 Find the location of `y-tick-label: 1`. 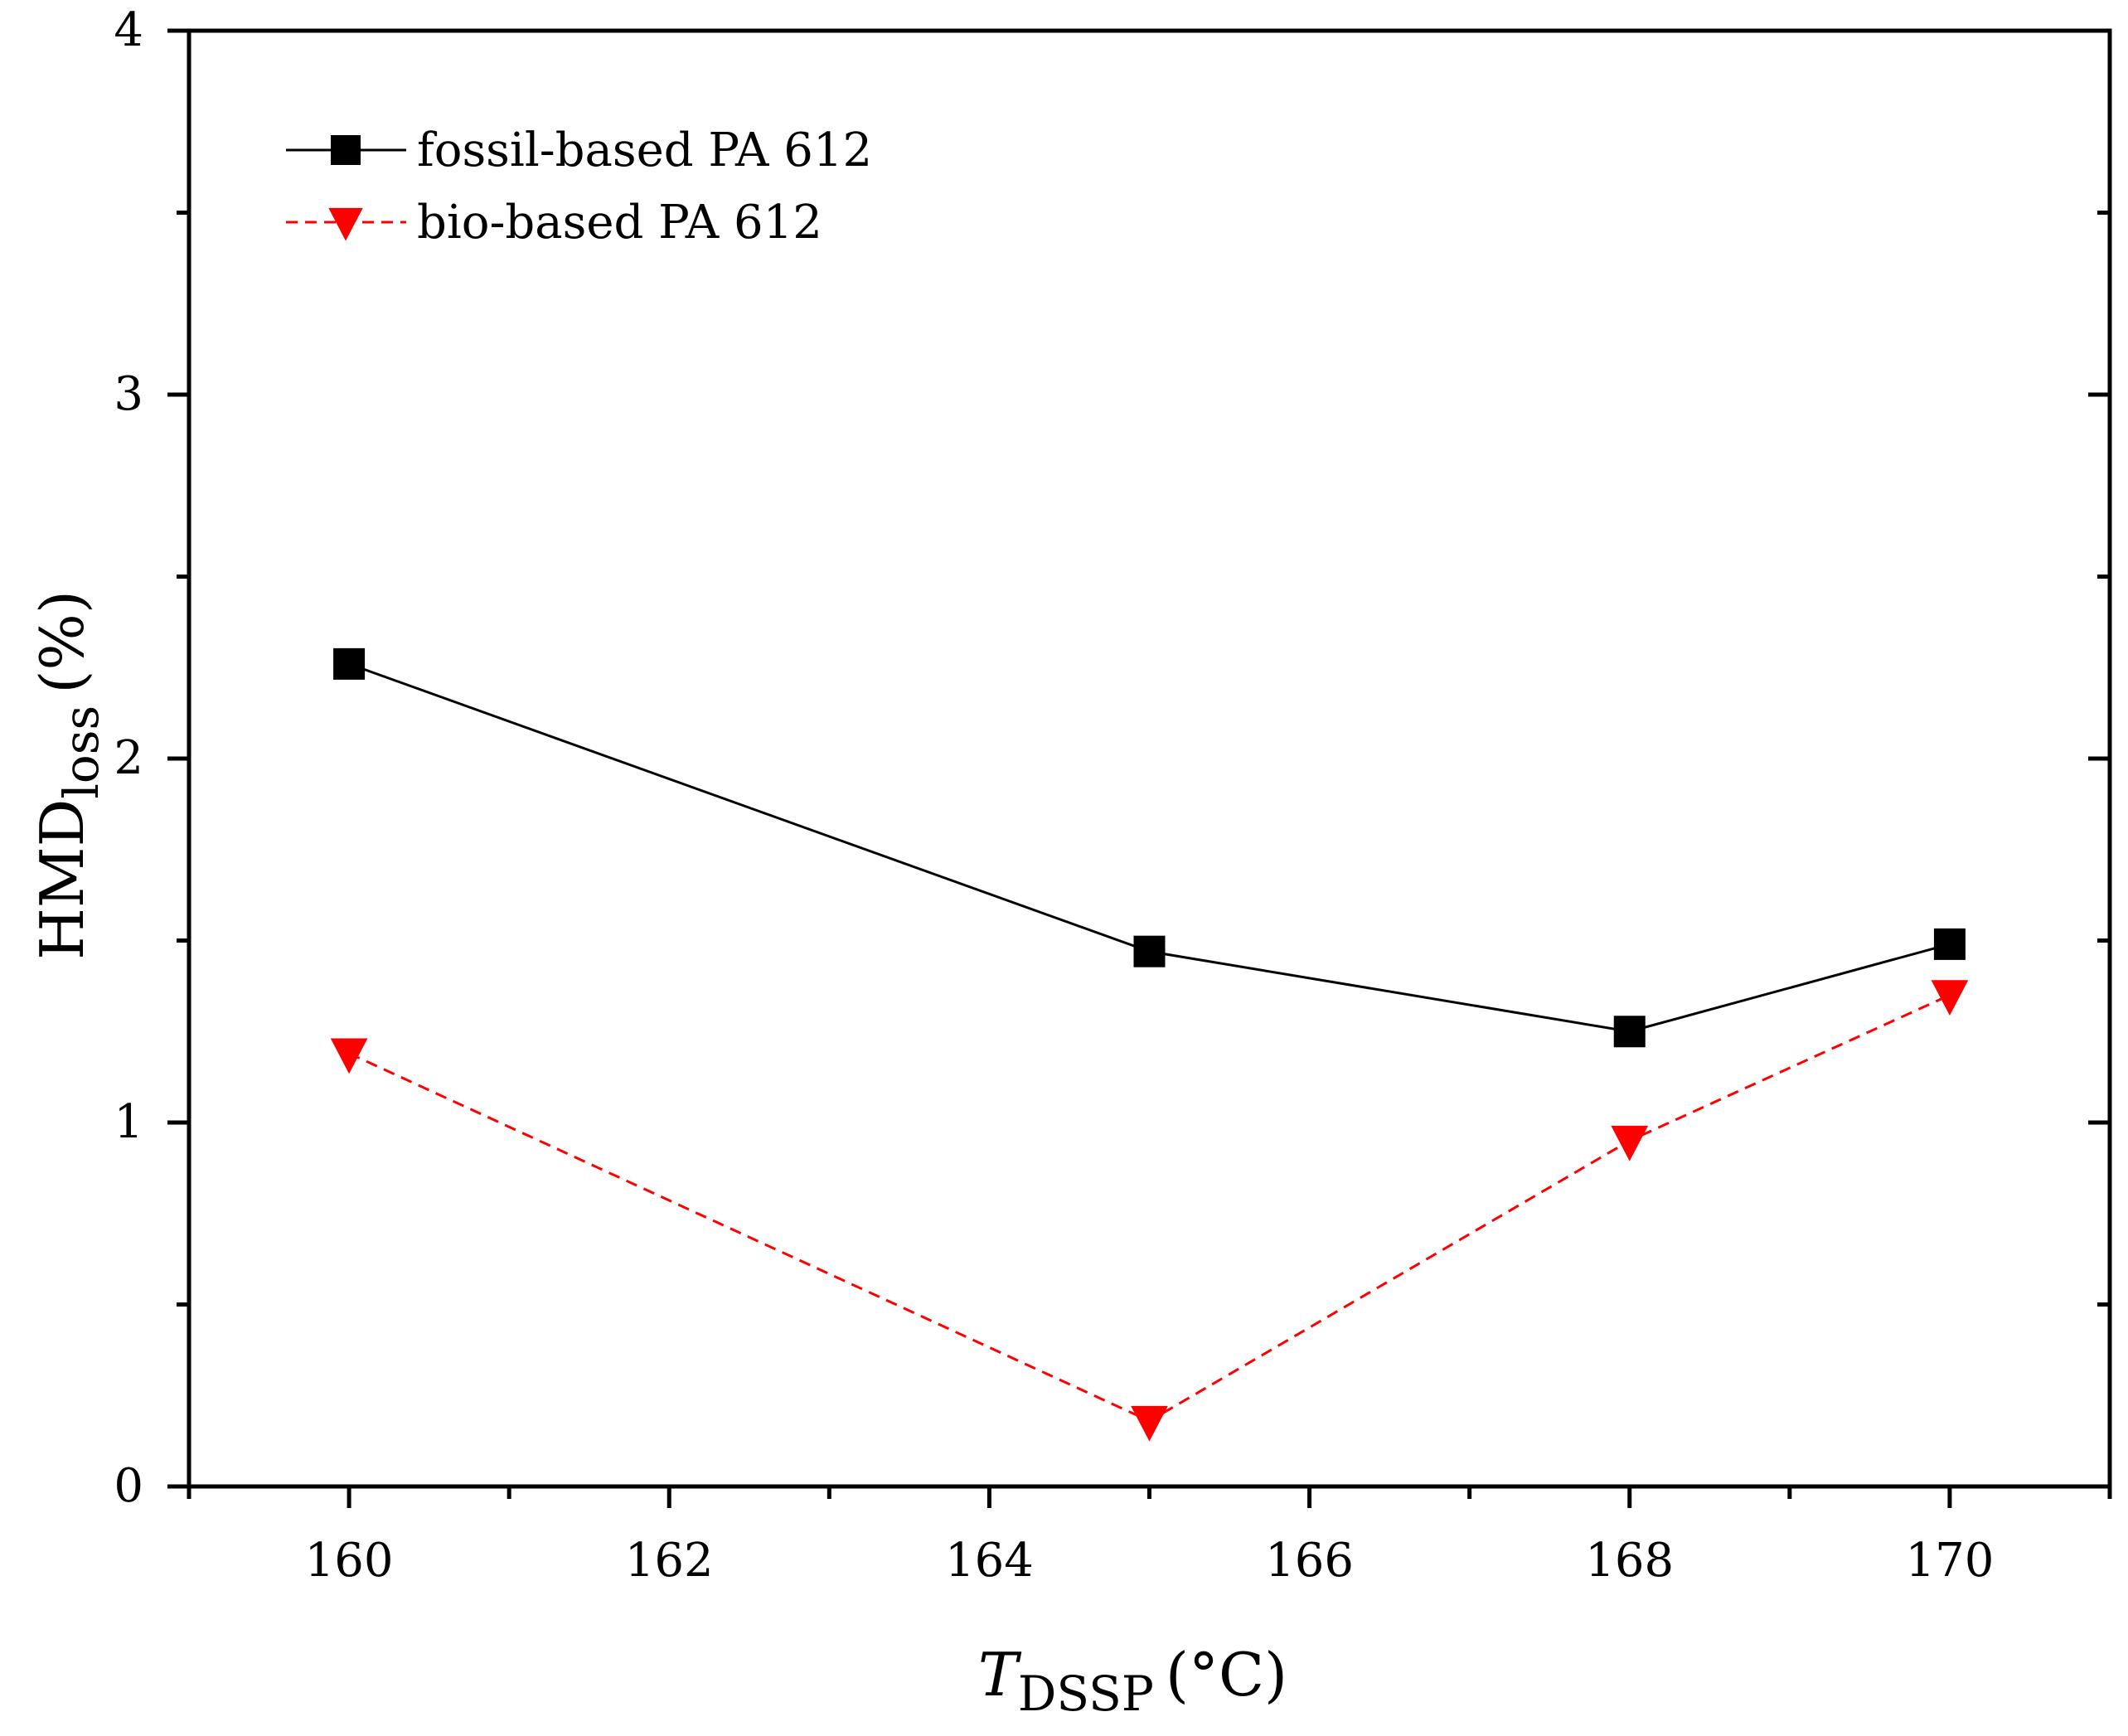

y-tick-label: 1 is located at coordinates (128, 1122).